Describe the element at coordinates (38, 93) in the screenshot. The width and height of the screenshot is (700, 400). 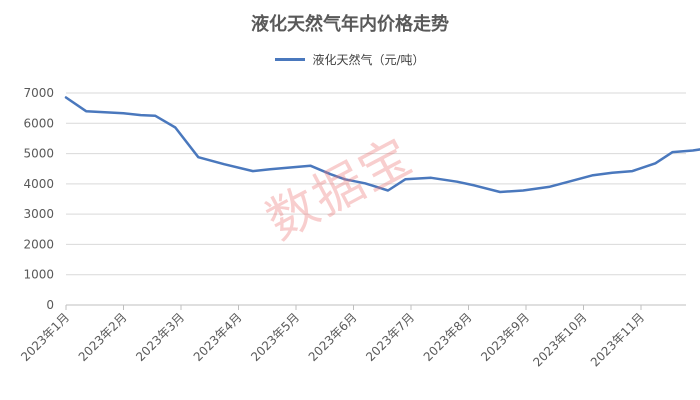
I see `y-tick-label: 7000` at that location.